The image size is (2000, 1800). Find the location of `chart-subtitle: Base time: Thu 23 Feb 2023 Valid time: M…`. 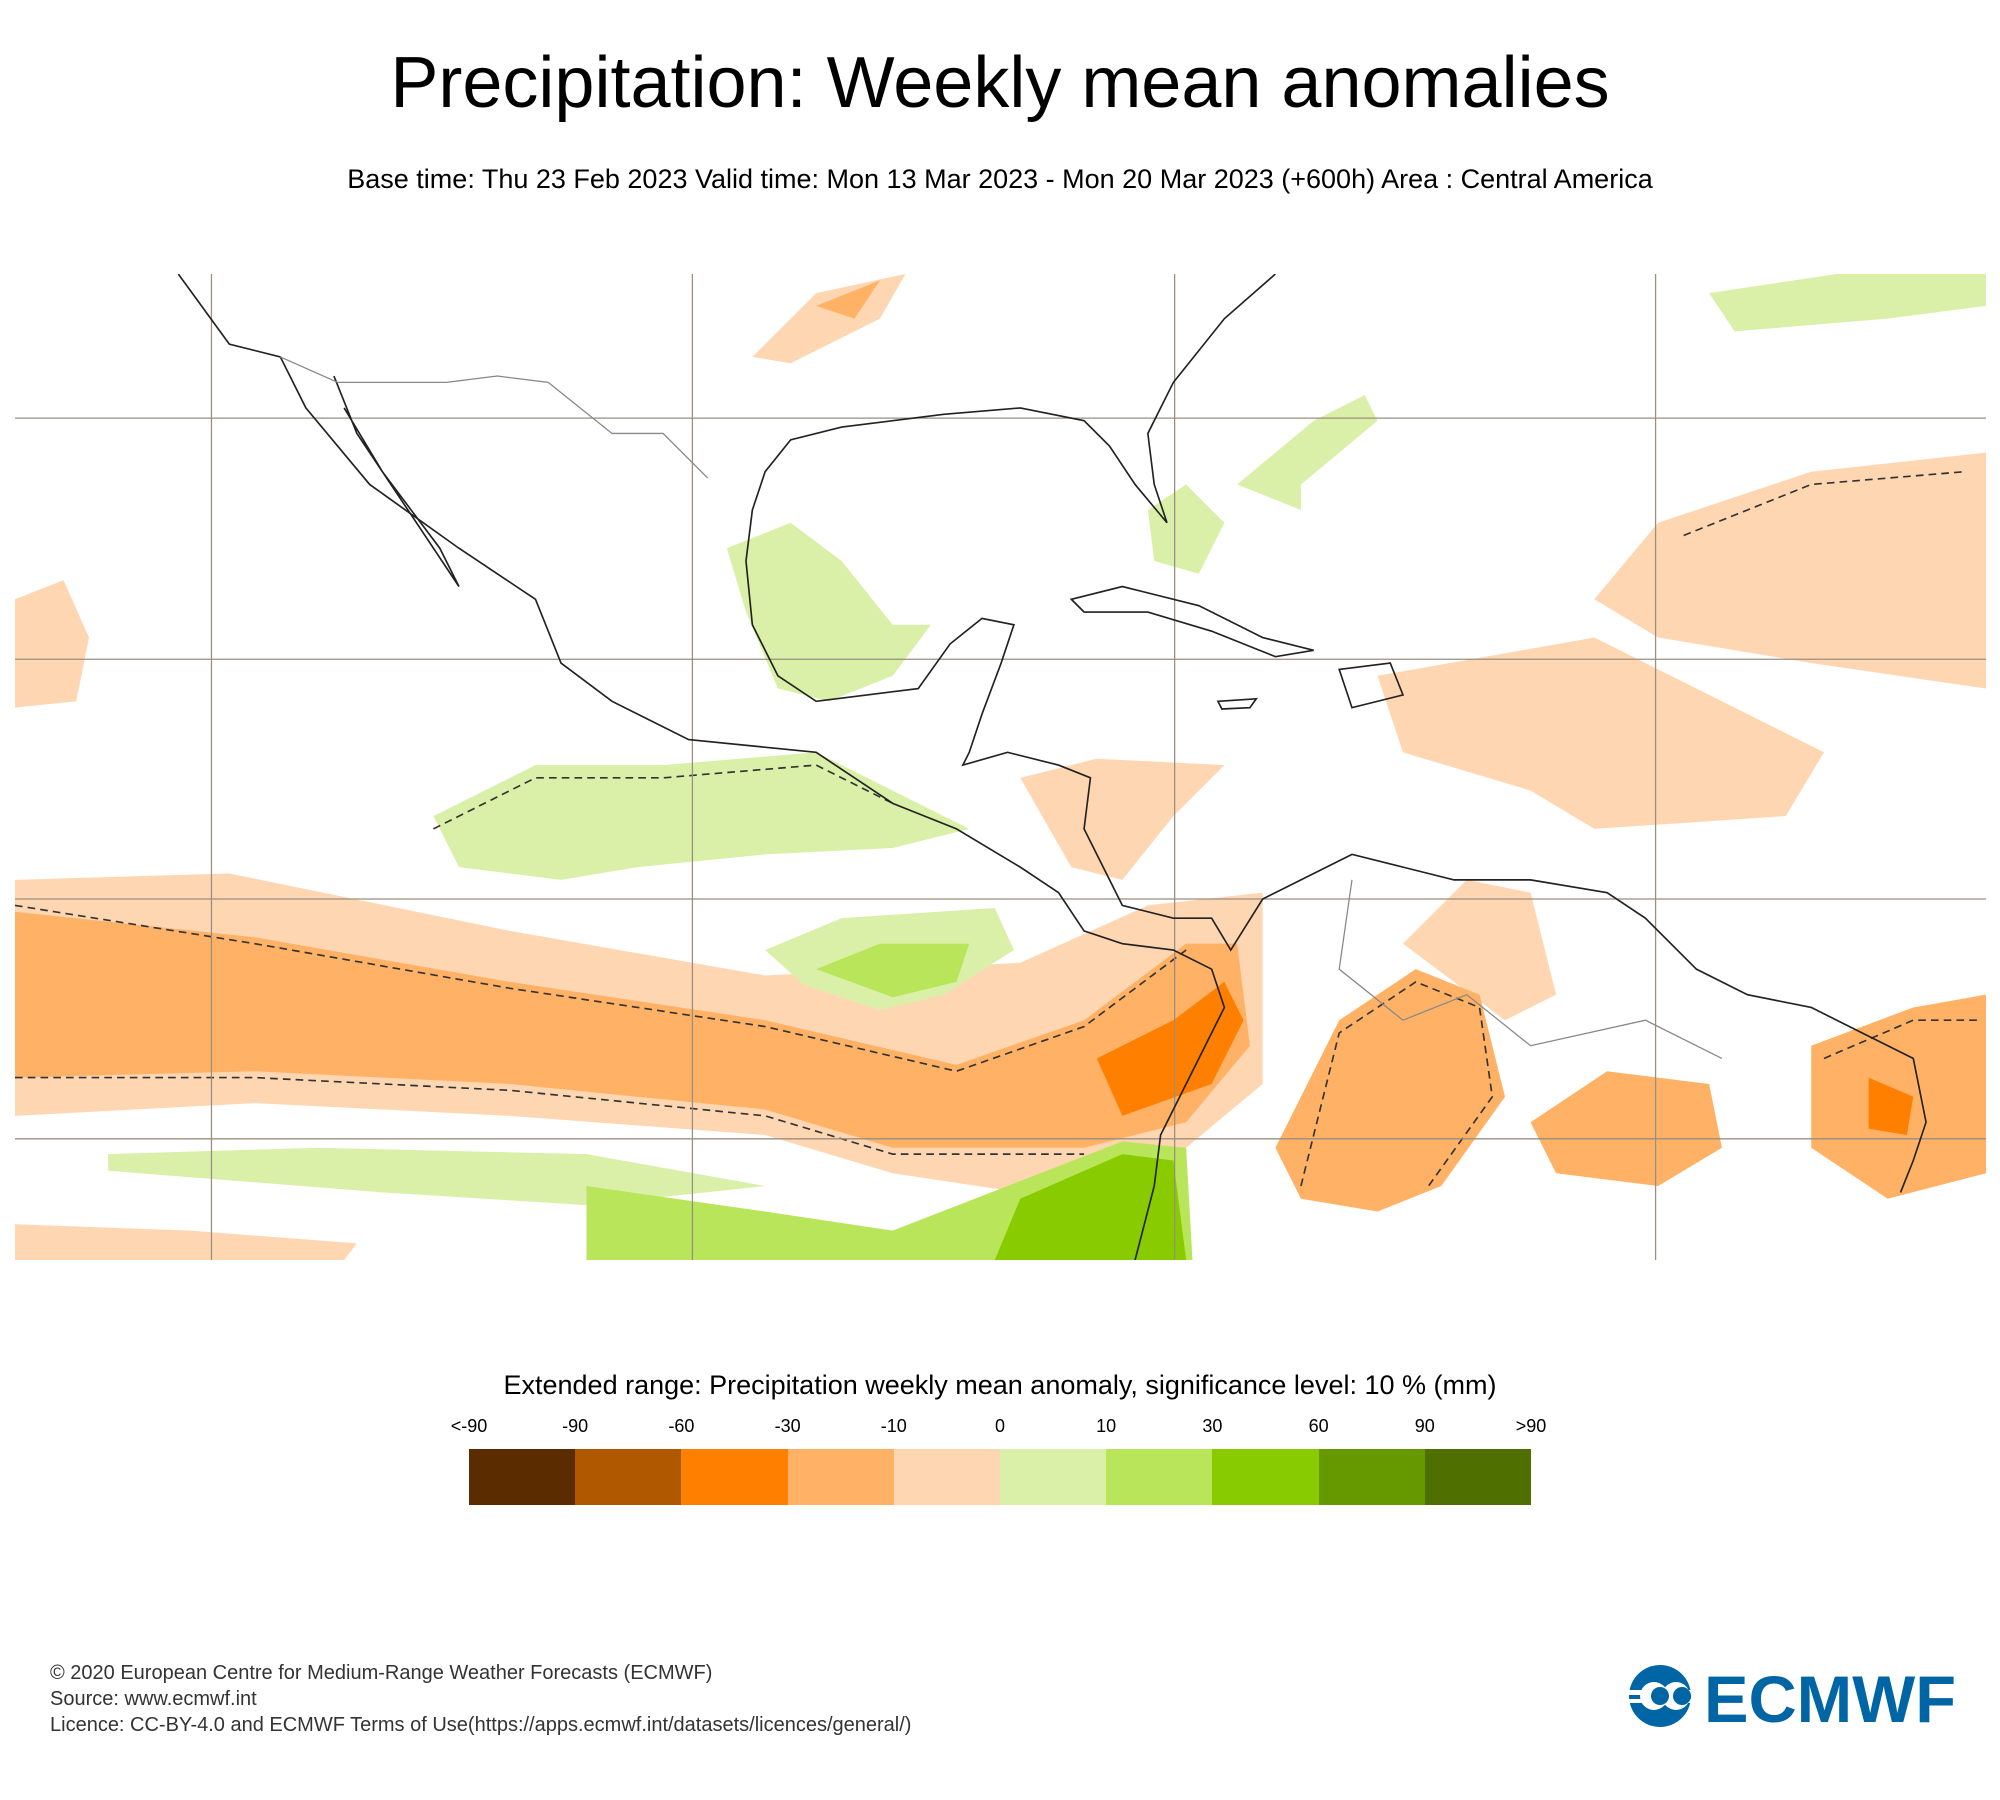

chart-subtitle: Base time: Thu 23 Feb 2023 Valid time: M… is located at coordinates (1000, 179).